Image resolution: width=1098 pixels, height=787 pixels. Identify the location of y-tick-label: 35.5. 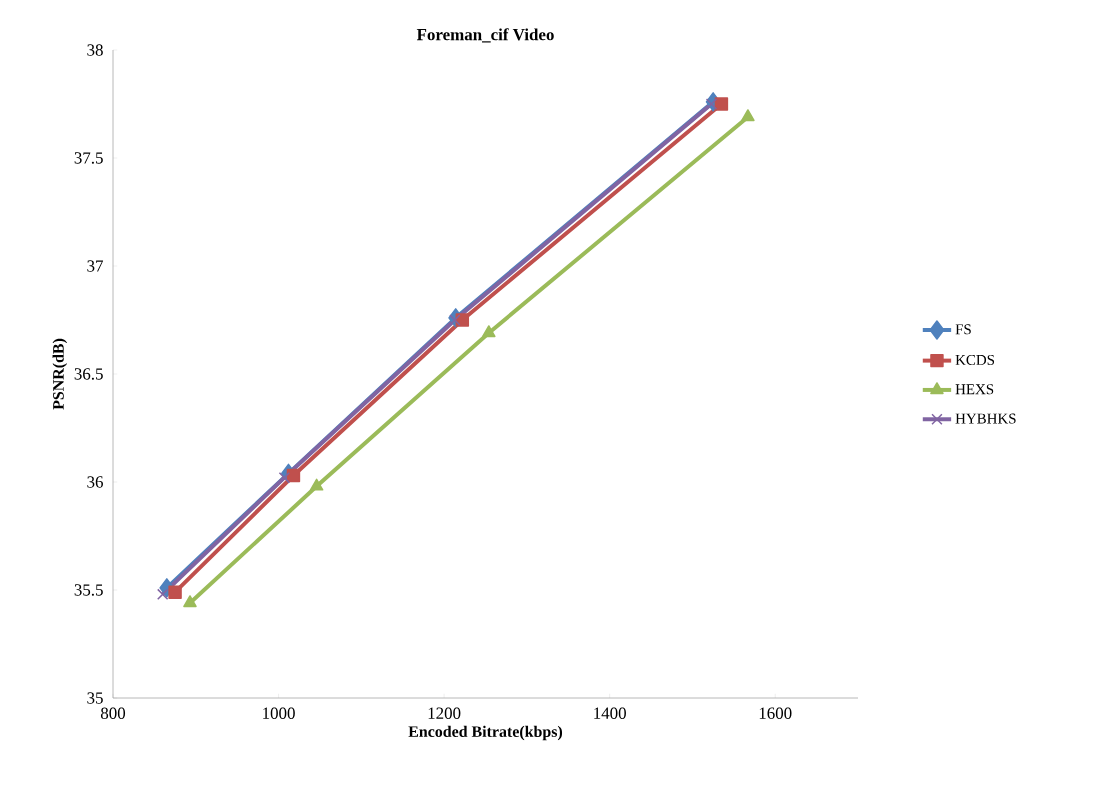
(88, 590).